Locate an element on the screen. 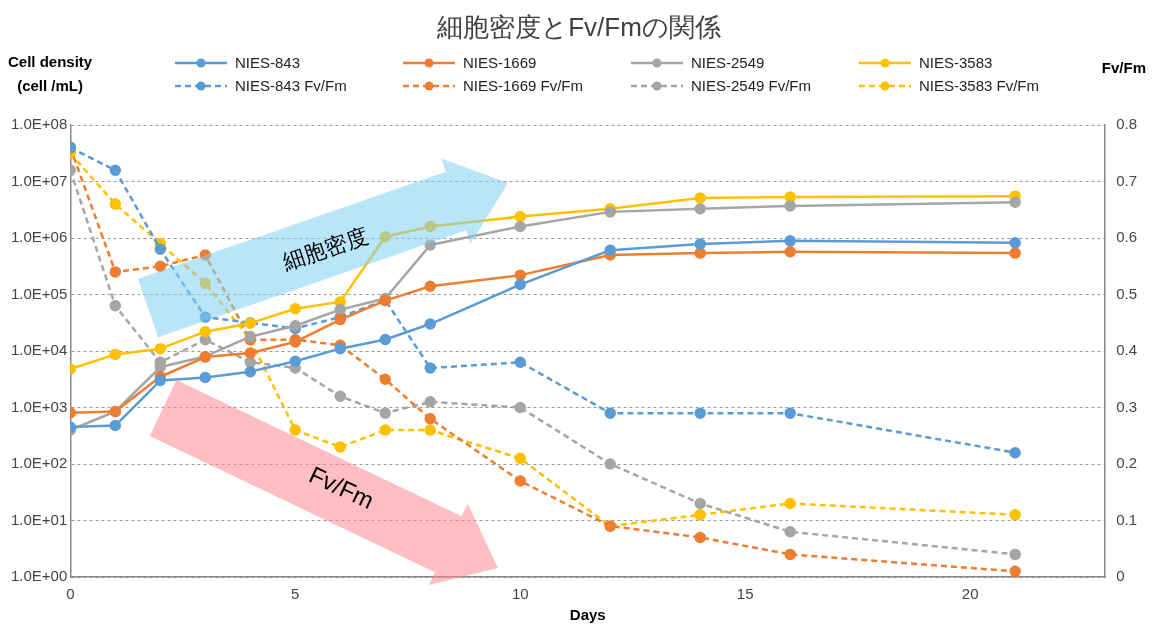 This screenshot has width=1158, height=633. y2-axis-title: Fv/Fm is located at coordinates (1123, 68).